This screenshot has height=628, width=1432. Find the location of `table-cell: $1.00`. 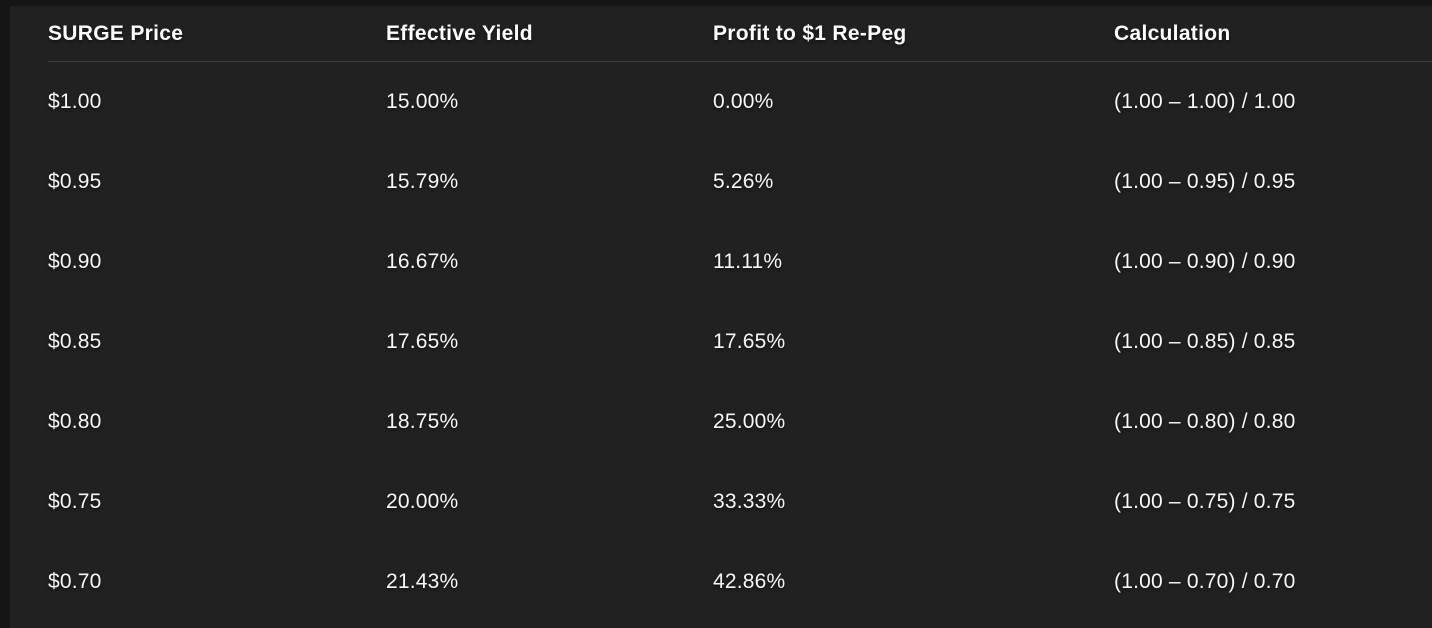

table-cell: $1.00 is located at coordinates (75, 101).